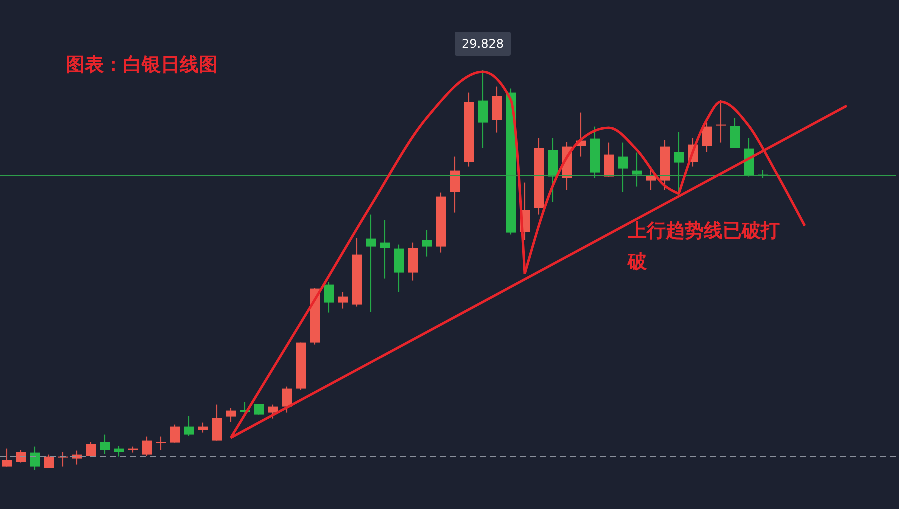 The height and width of the screenshot is (509, 899). What do you see at coordinates (142, 65) in the screenshot?
I see `chart-title: 图表：白银日线图` at bounding box center [142, 65].